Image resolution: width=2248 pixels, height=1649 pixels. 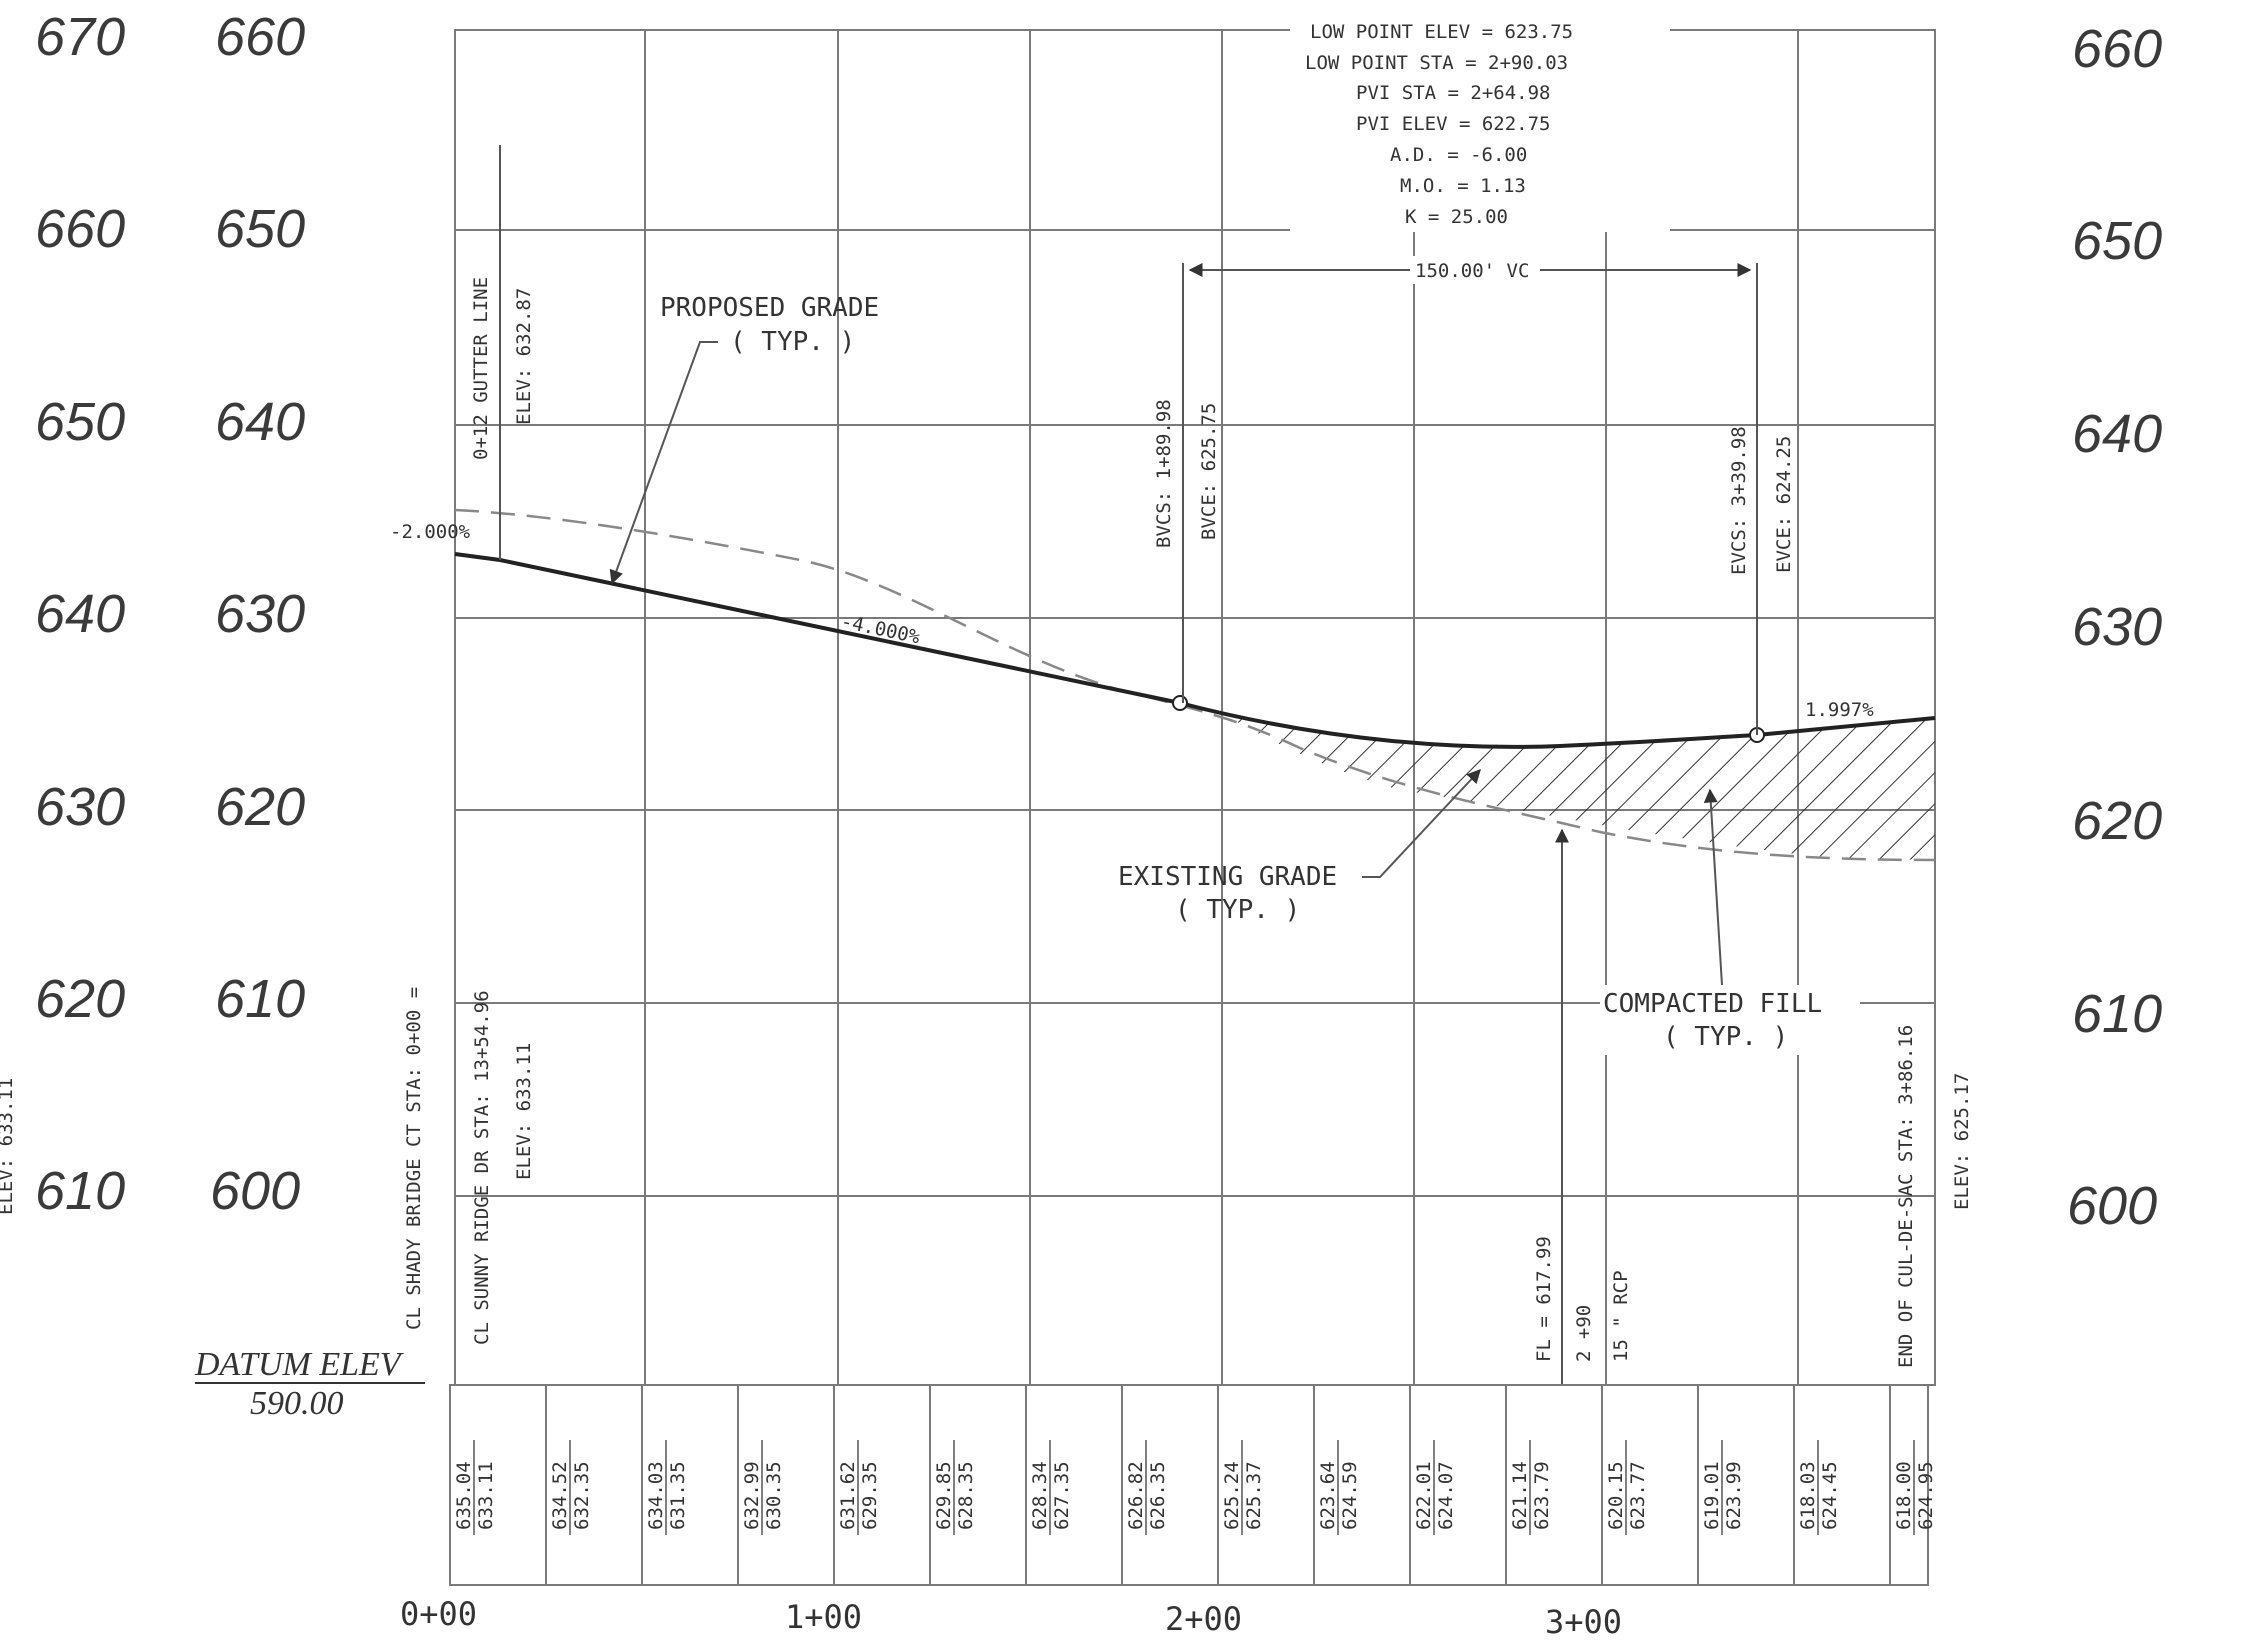 What do you see at coordinates (944, 1495) in the screenshot?
I see `existing-elev-cell: 629.85` at bounding box center [944, 1495].